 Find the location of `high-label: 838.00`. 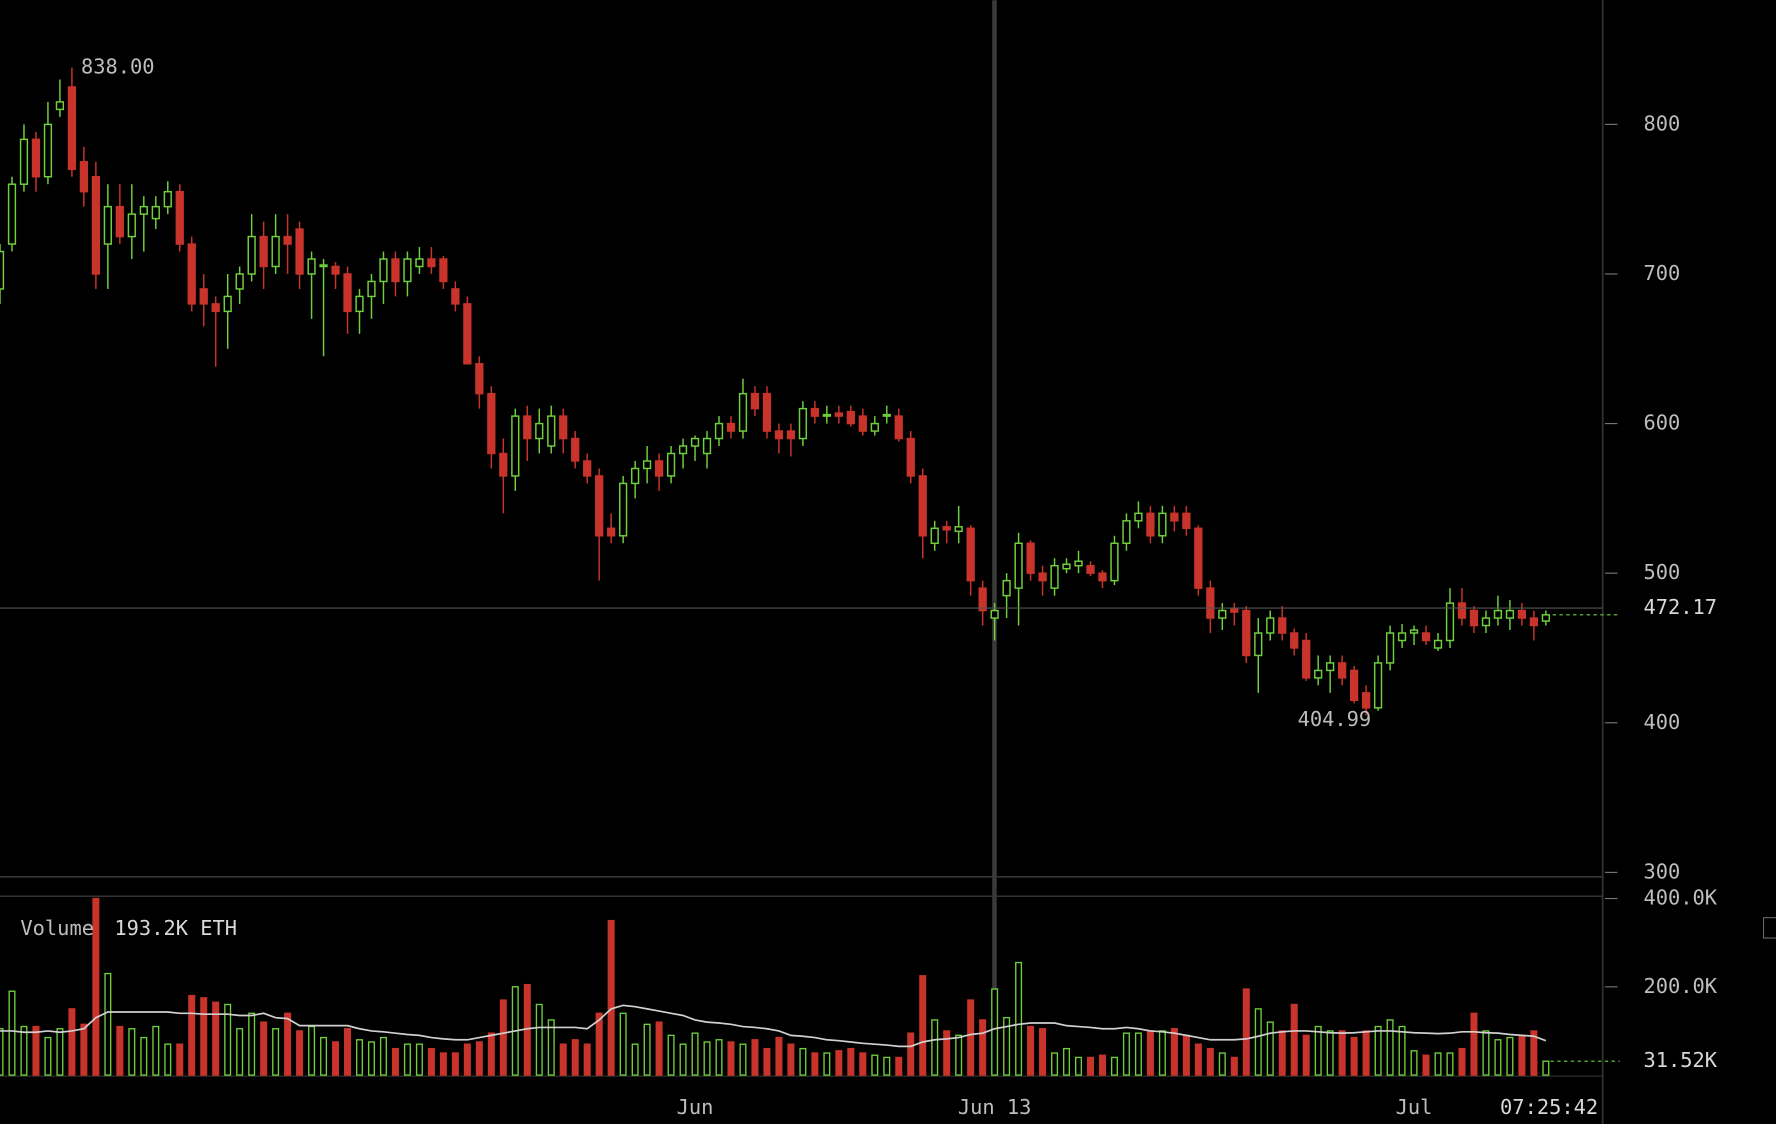

high-label: 838.00 is located at coordinates (118, 67).